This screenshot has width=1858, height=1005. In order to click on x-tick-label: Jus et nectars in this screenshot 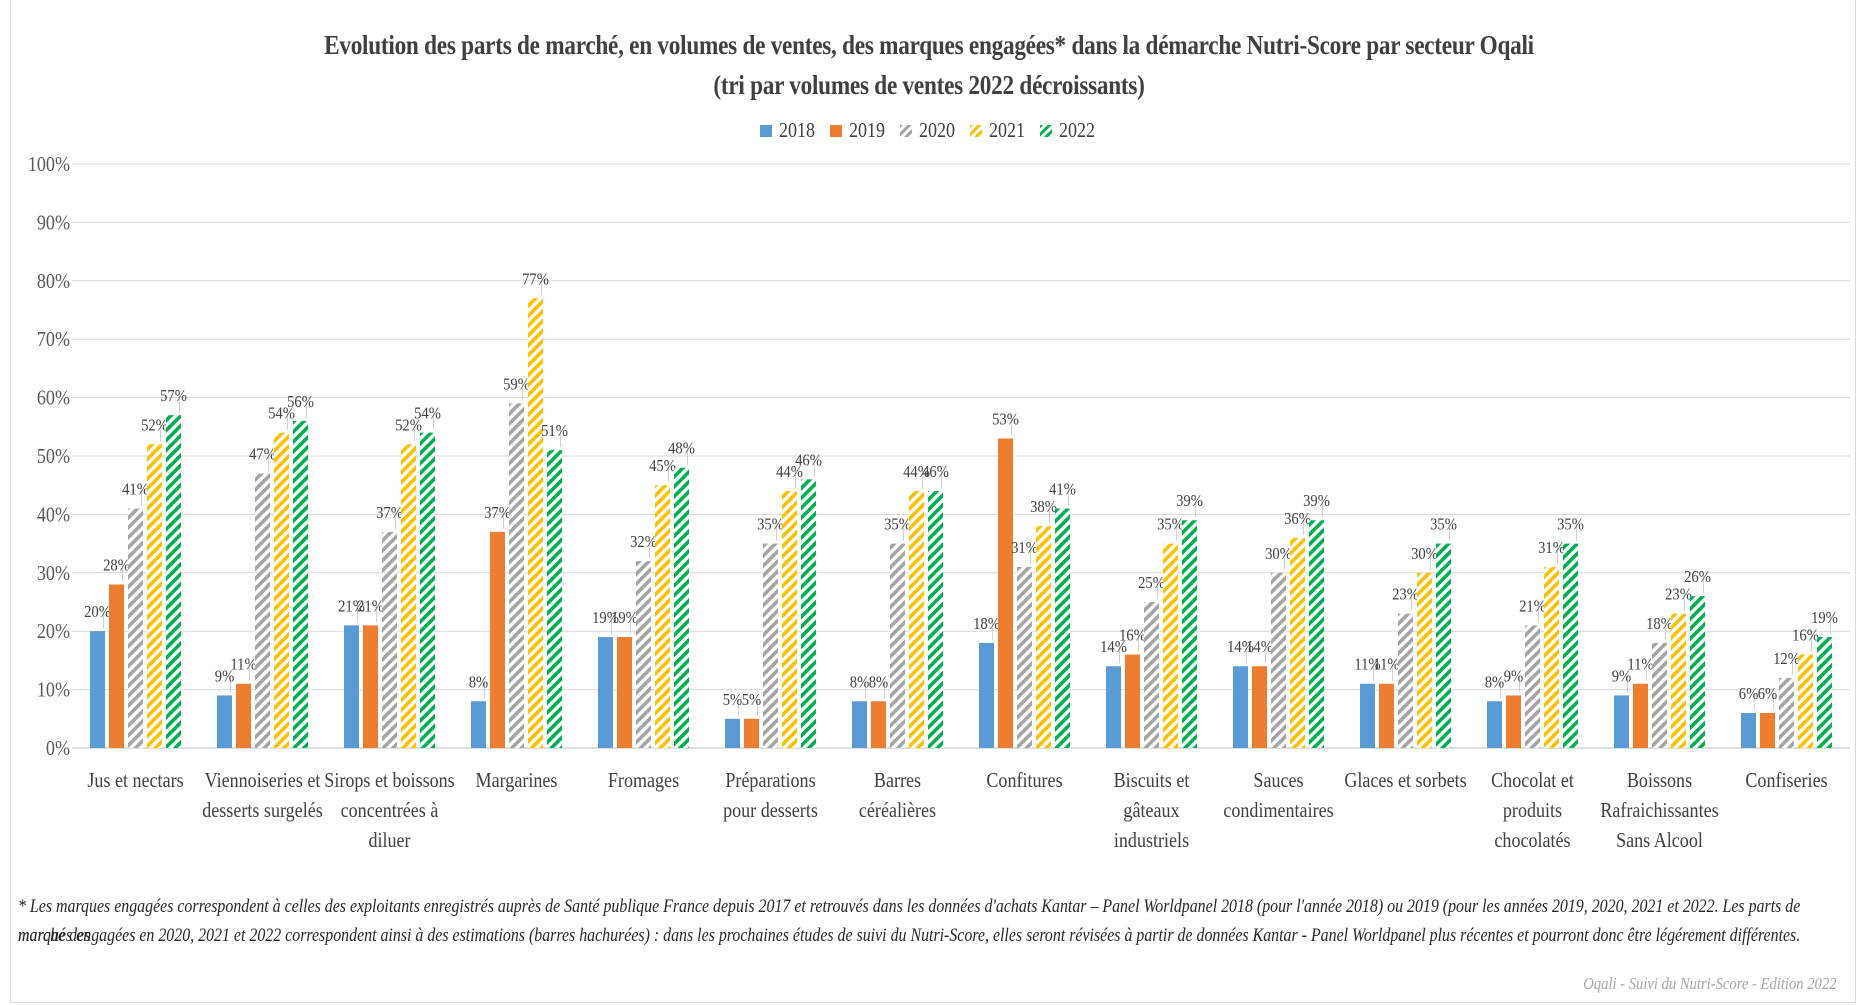, I will do `click(135, 781)`.